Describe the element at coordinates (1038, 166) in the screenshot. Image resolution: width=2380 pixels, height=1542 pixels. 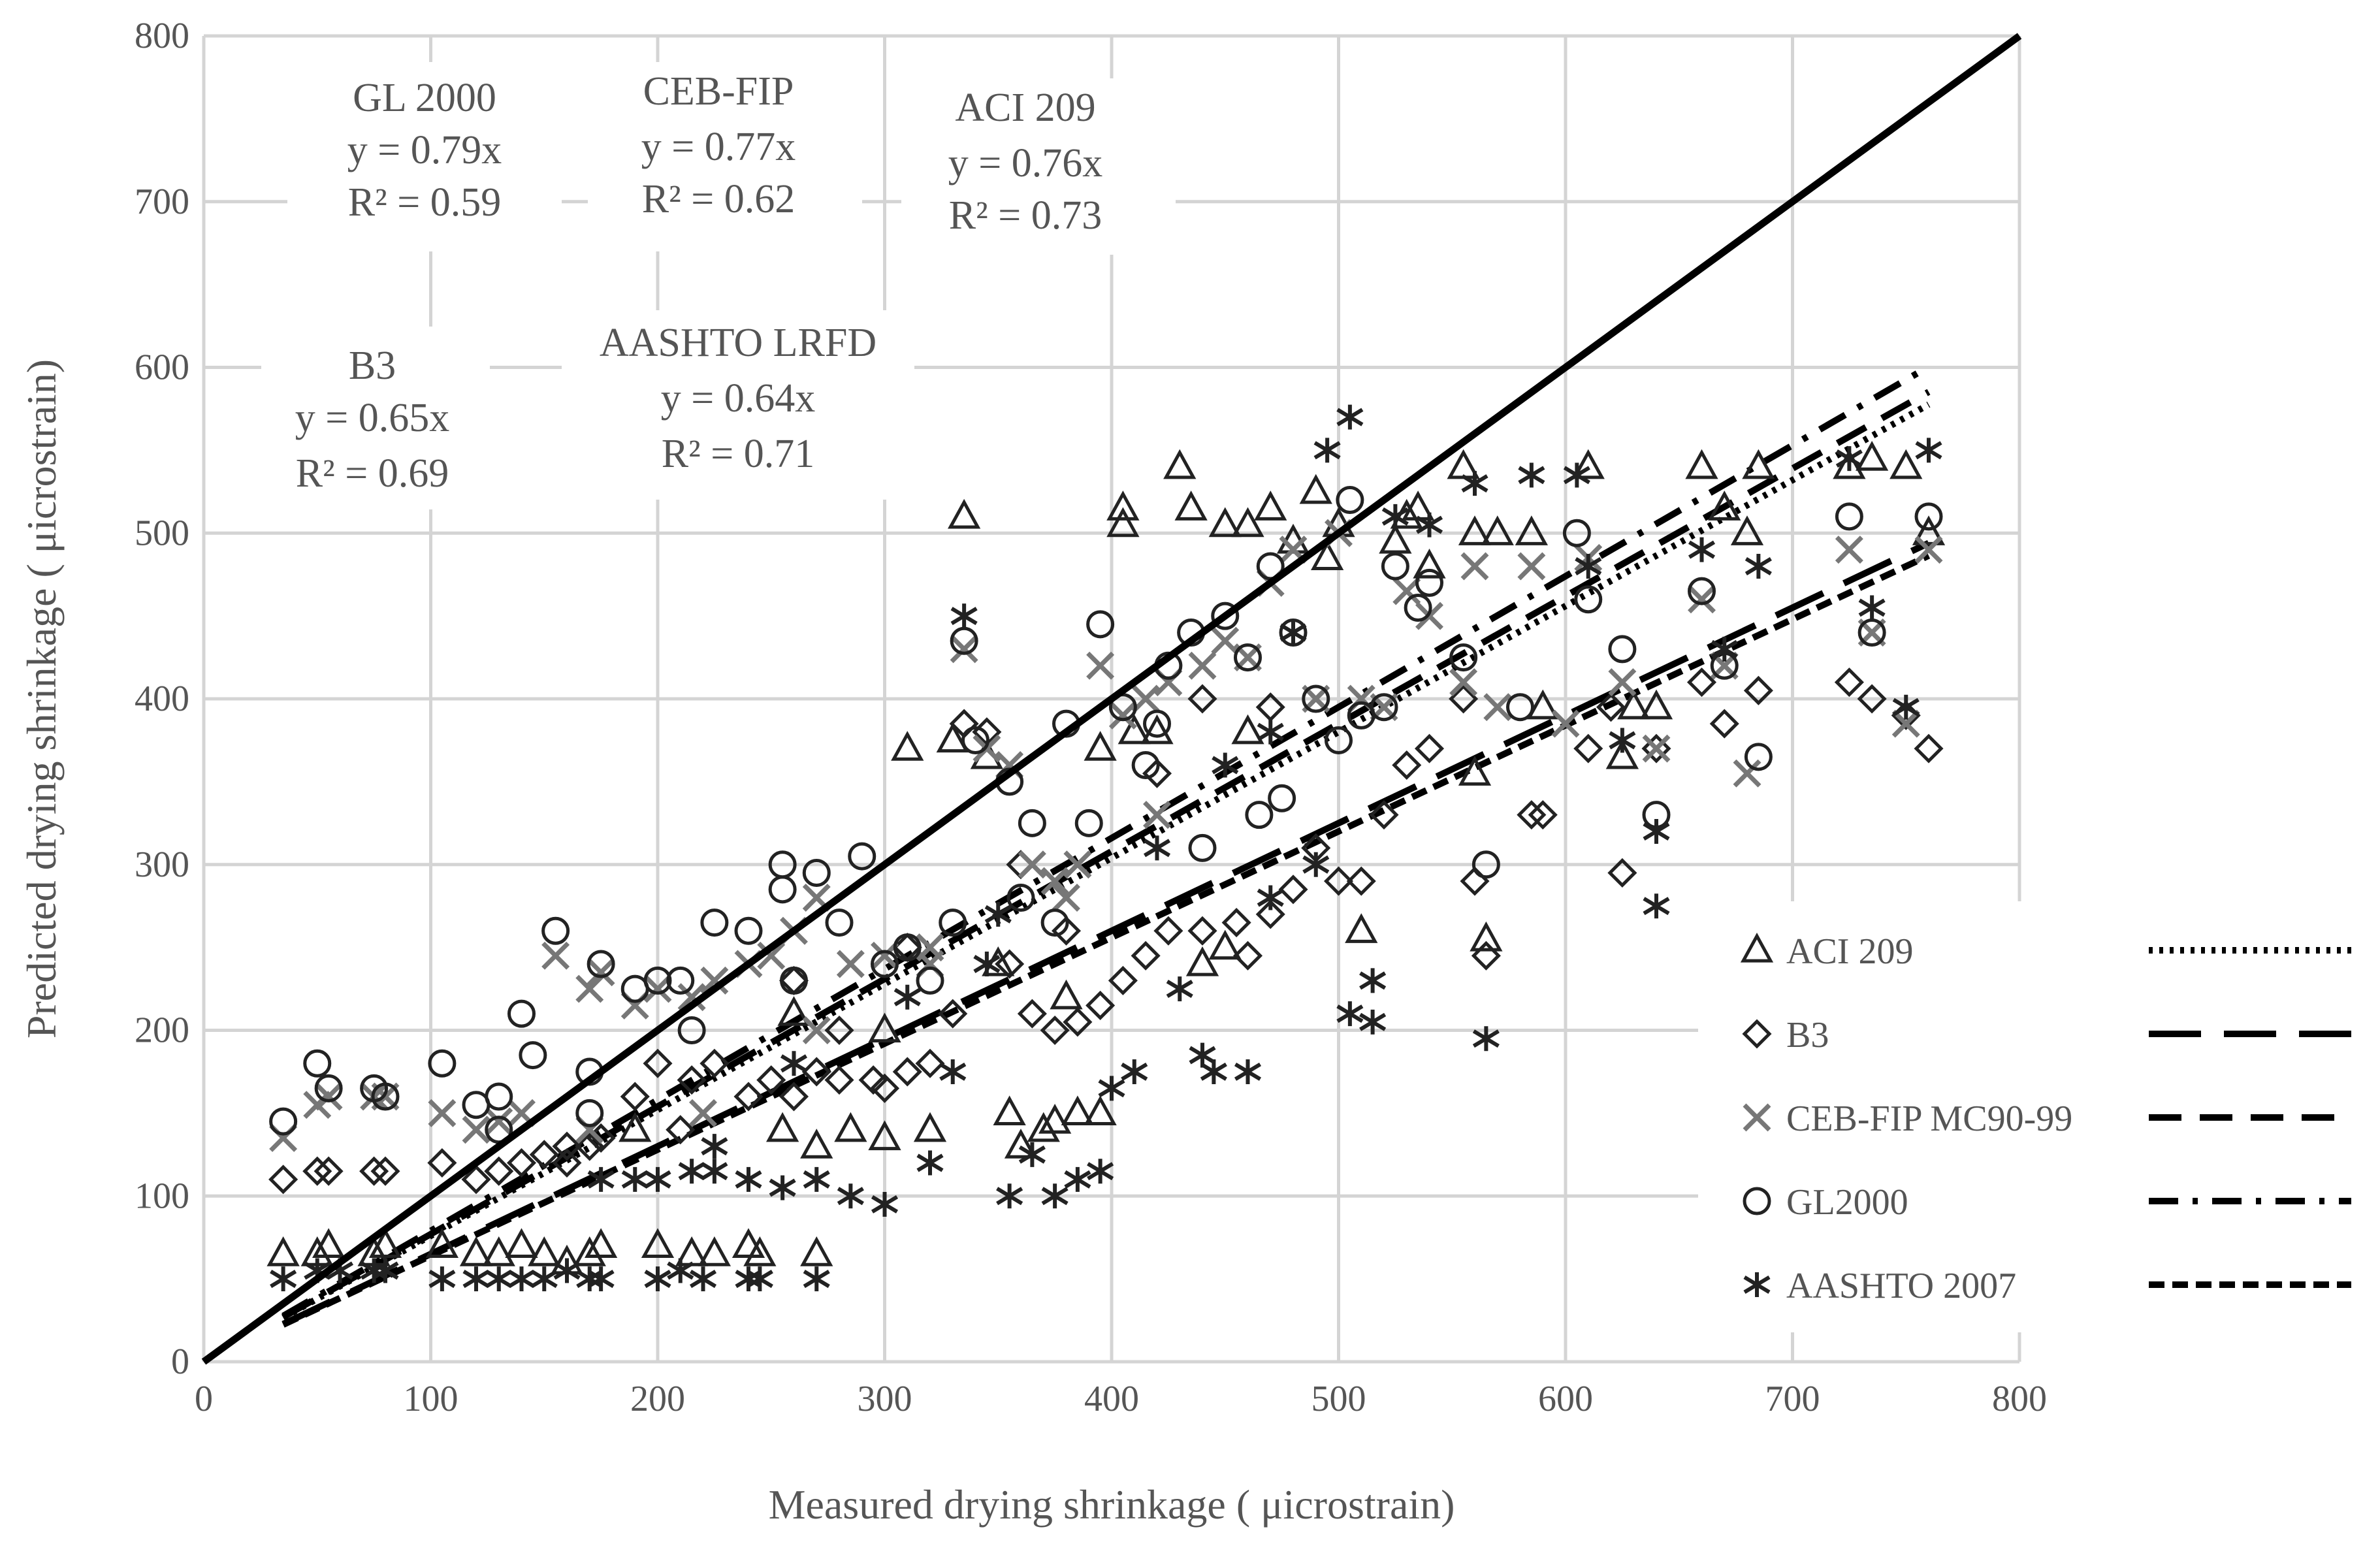
I see `annotation-aci209: ACI 209 y = 0.76x R² = 0.73` at that location.